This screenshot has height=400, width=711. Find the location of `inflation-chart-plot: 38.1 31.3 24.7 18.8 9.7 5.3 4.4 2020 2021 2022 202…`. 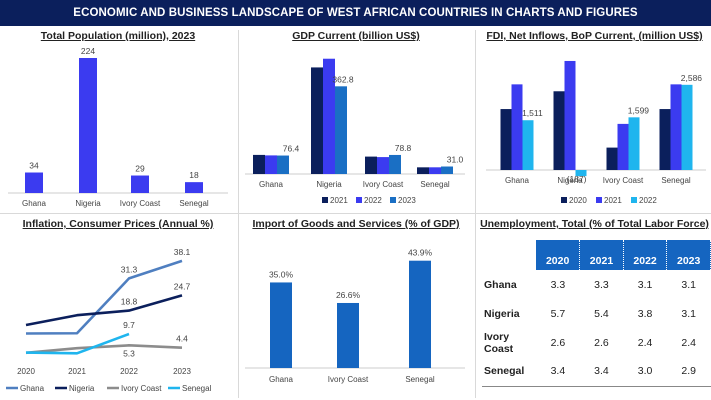

inflation-chart-plot: 38.1 31.3 24.7 18.8 9.7 5.3 4.4 2020 2021 2022 202… is located at coordinates (109, 320).